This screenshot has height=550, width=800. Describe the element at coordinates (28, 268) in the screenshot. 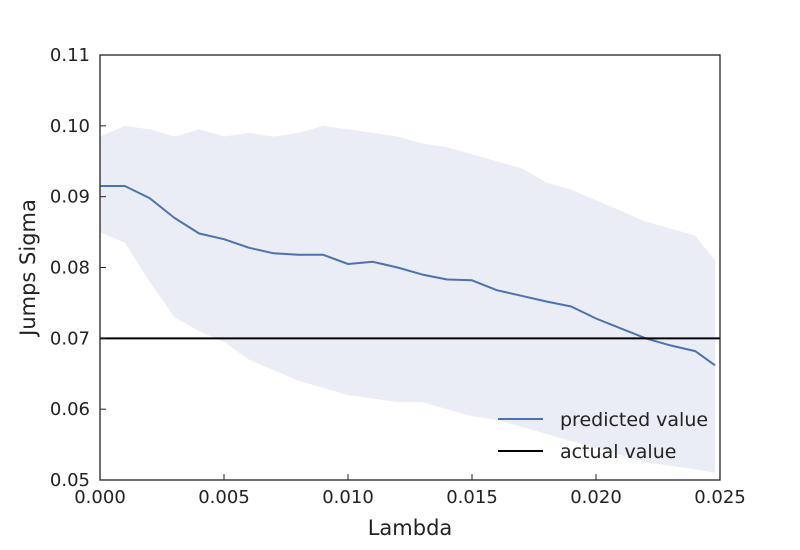

I see `y-axis-label: Jumps Sigma` at that location.